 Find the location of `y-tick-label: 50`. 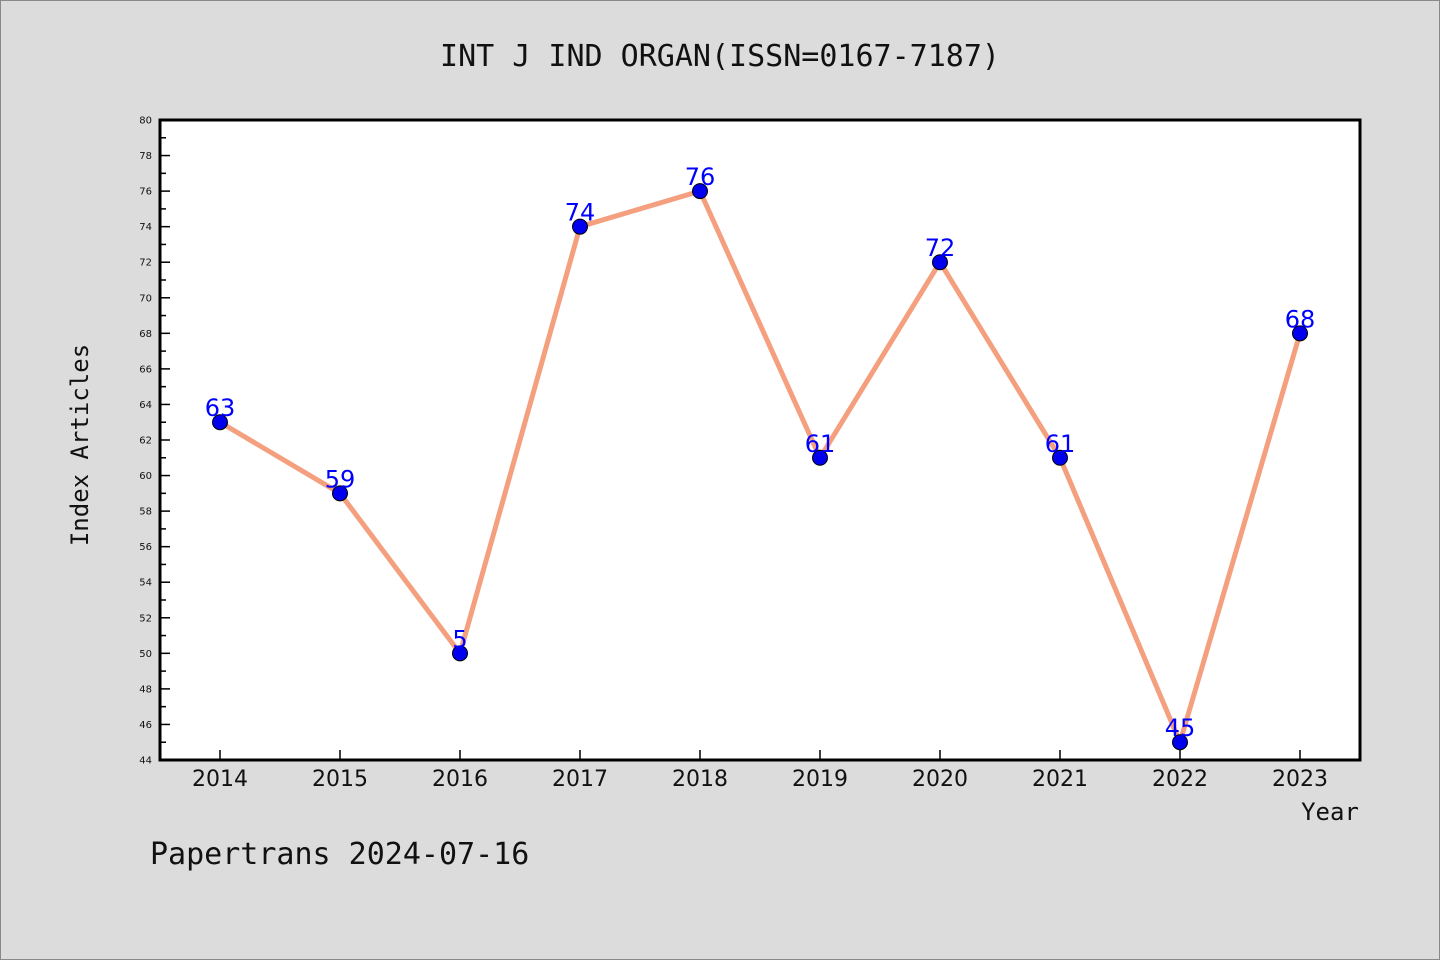

y-tick-label: 50 is located at coordinates (145, 654).